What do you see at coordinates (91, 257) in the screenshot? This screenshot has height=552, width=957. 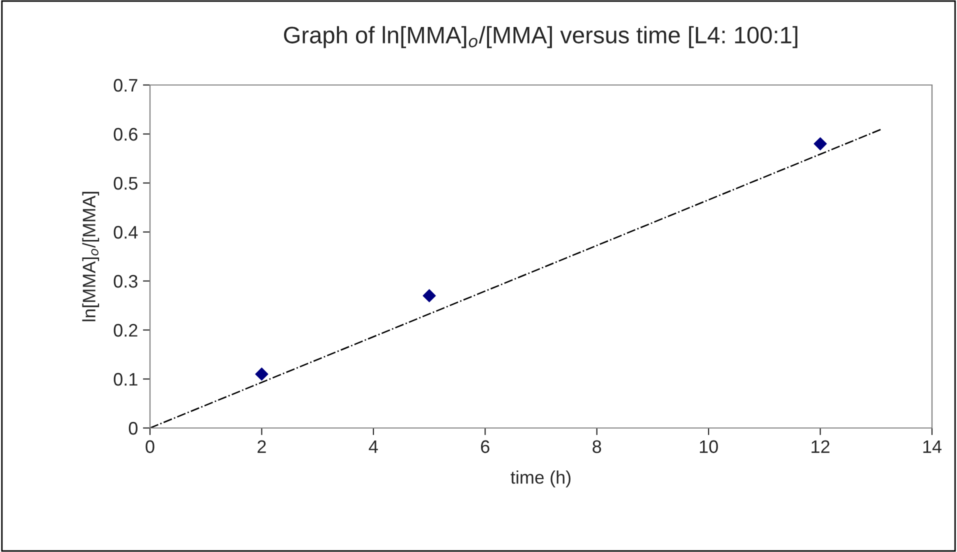 I see `y-axis-title: ln[MMA]$_{o}$/[MMA]` at bounding box center [91, 257].